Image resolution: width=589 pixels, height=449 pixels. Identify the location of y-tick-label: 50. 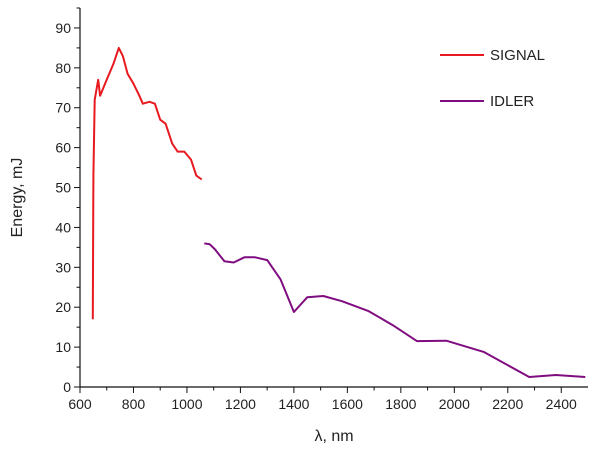
(63, 188).